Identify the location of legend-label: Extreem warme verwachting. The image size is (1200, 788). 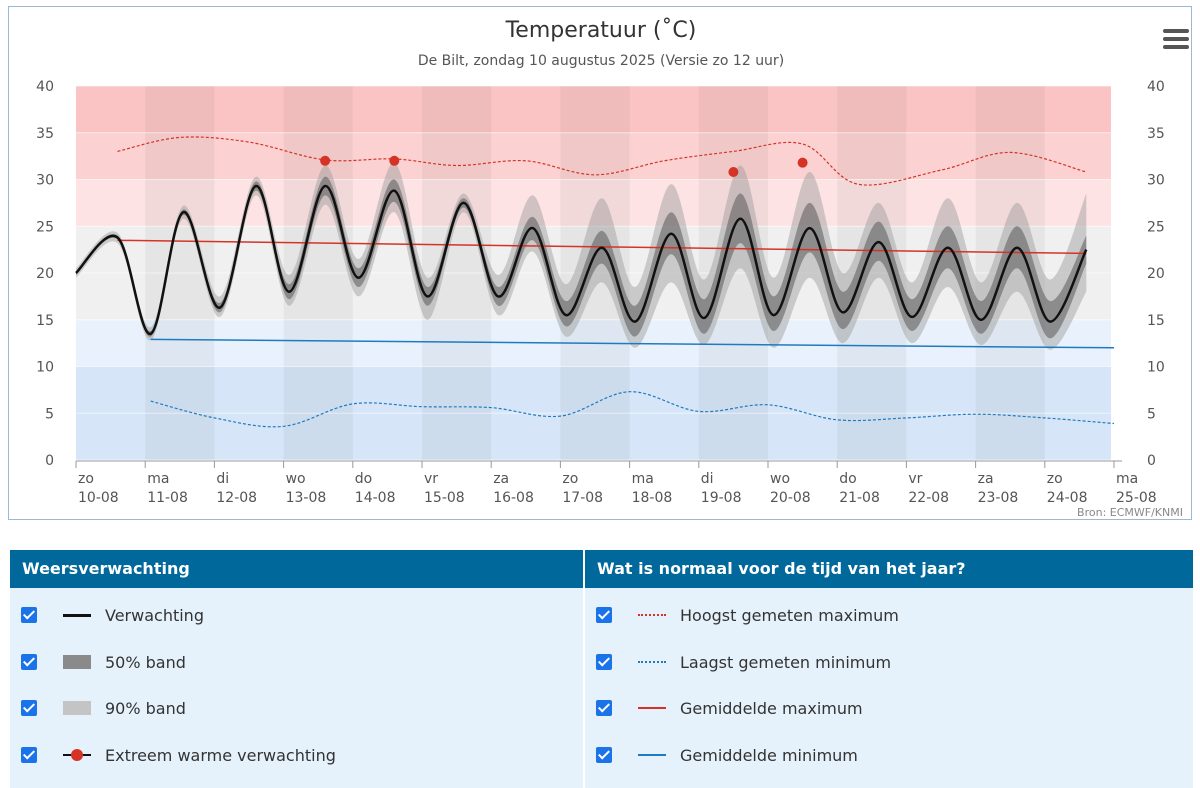
(220, 755).